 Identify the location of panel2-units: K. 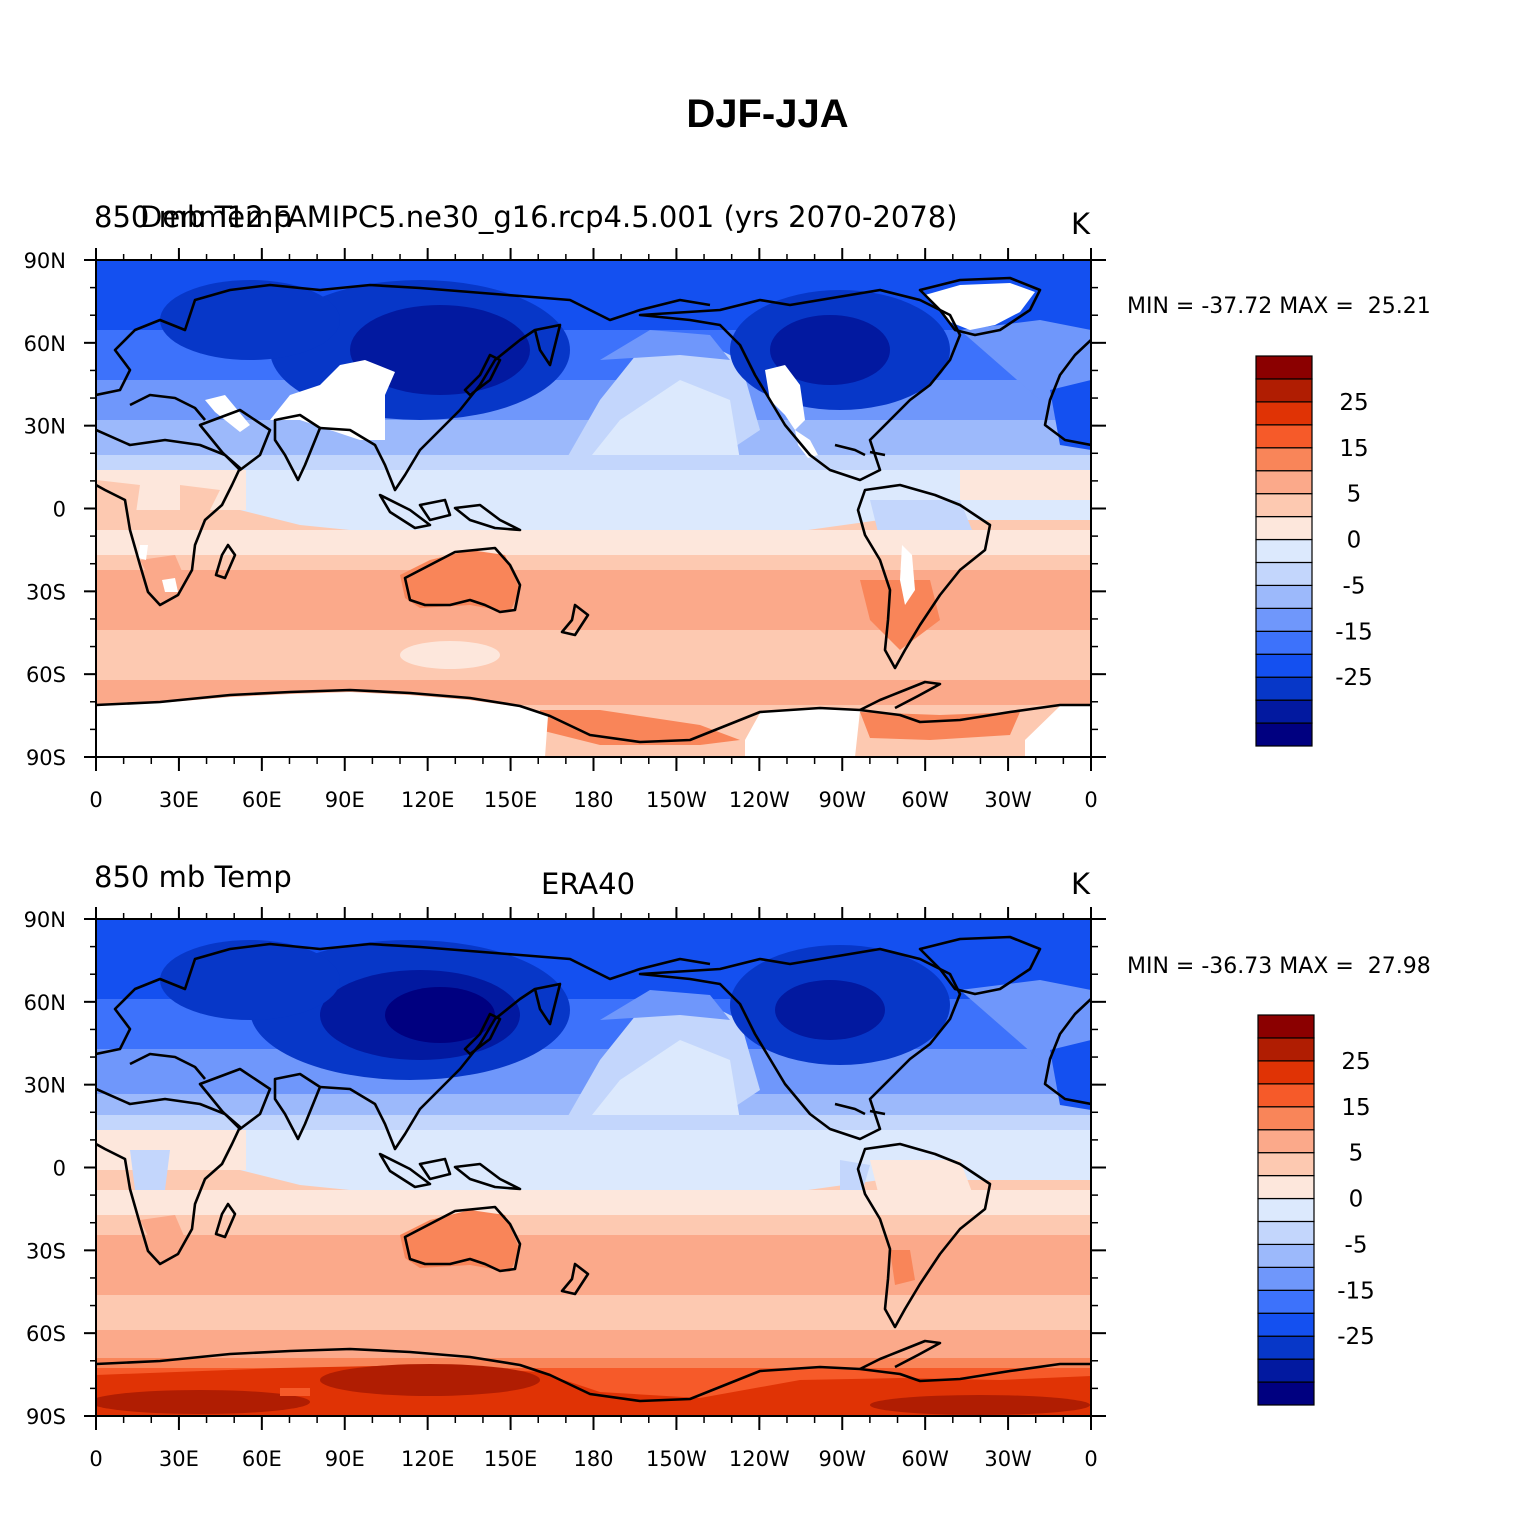
(1081, 884).